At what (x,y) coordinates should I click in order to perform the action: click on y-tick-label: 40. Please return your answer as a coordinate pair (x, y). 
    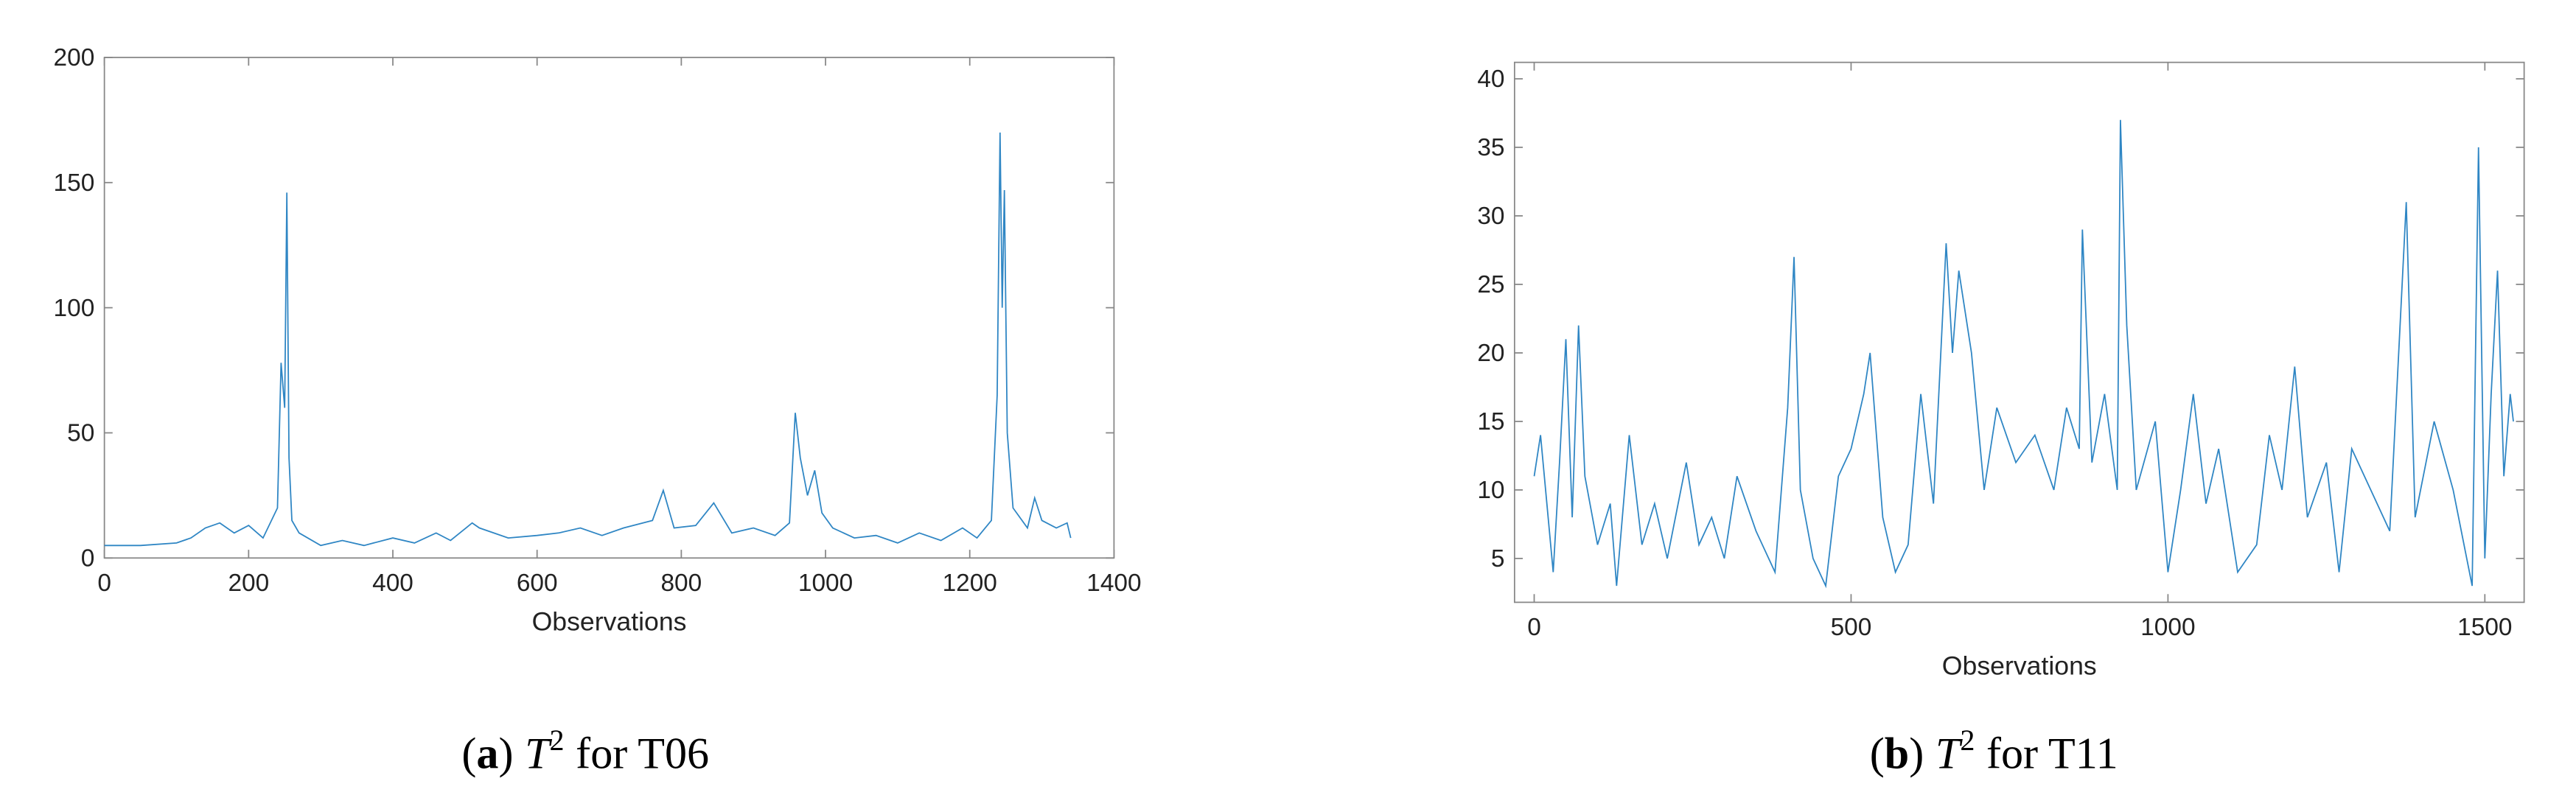
    Looking at the image, I should click on (1490, 79).